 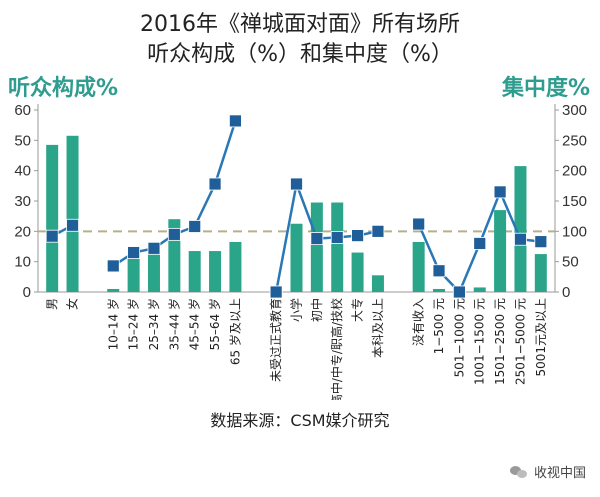 What do you see at coordinates (378, 328) in the screenshot?
I see `x-tick-label: 本科及以上` at bounding box center [378, 328].